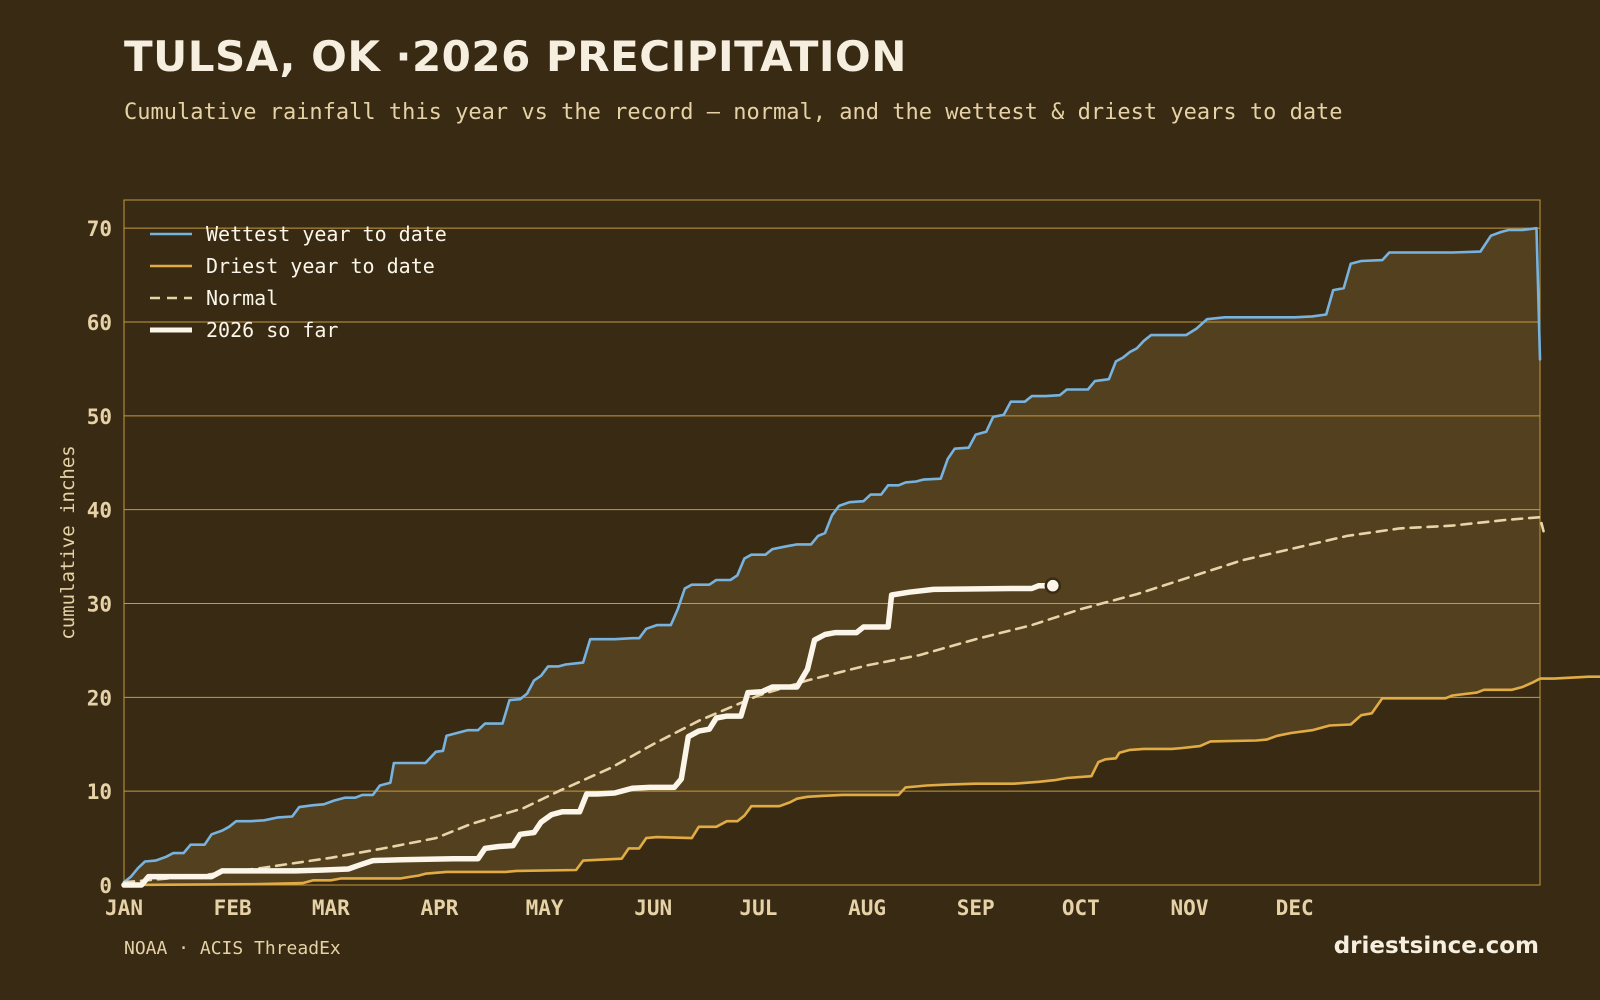 The width and height of the screenshot is (1600, 1000). Describe the element at coordinates (233, 908) in the screenshot. I see `x-tick-label-feb: FEB` at that location.